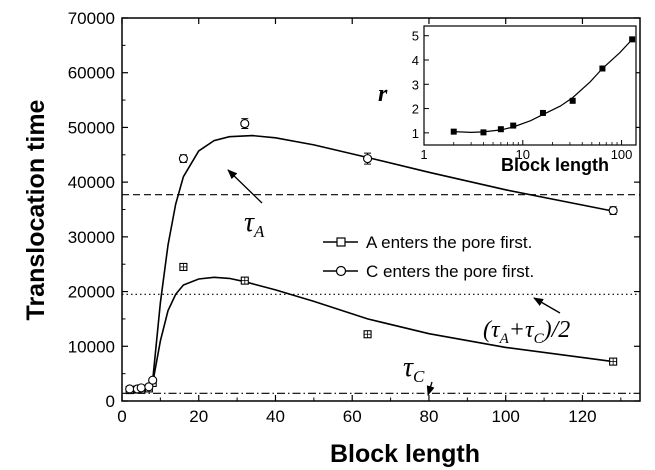 Image resolution: width=655 pixels, height=470 pixels. What do you see at coordinates (352, 416) in the screenshot?
I see `x-tick-label-60: 60` at bounding box center [352, 416].